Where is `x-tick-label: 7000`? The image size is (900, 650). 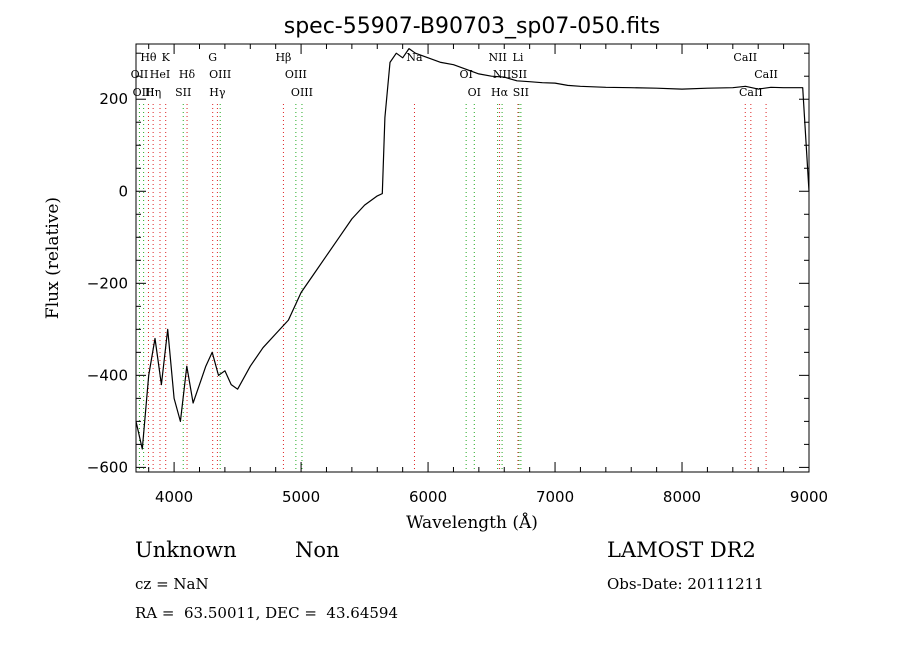
x-tick-label: 7000 is located at coordinates (555, 497).